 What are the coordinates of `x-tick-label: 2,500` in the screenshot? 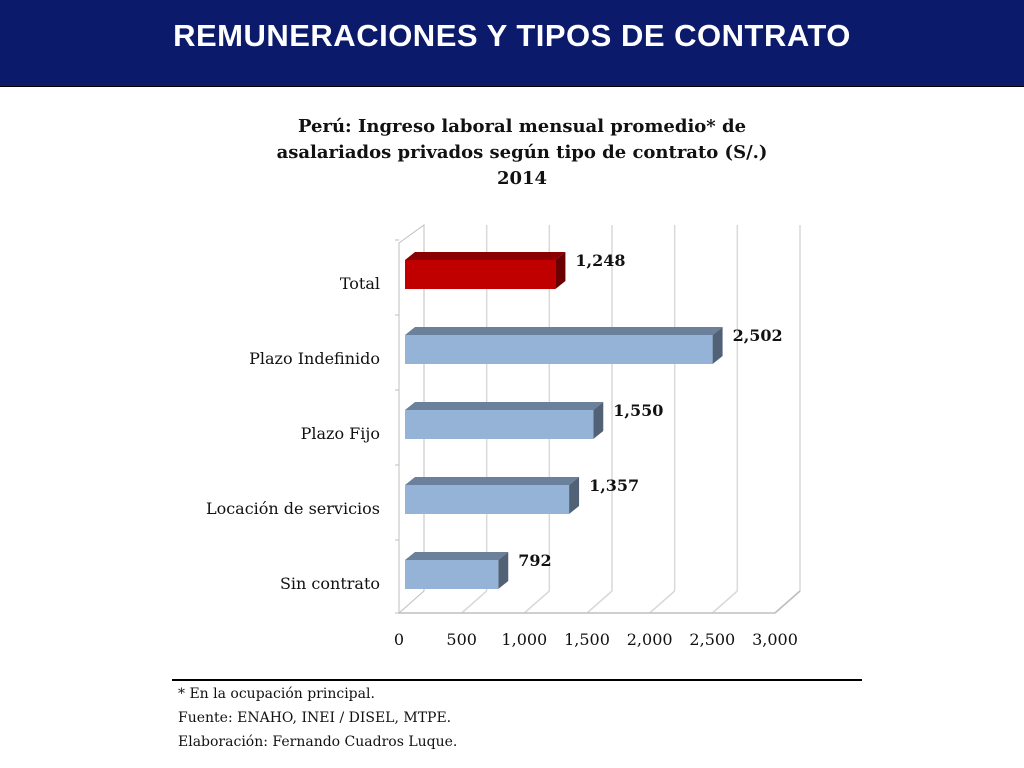 It's located at (712, 639).